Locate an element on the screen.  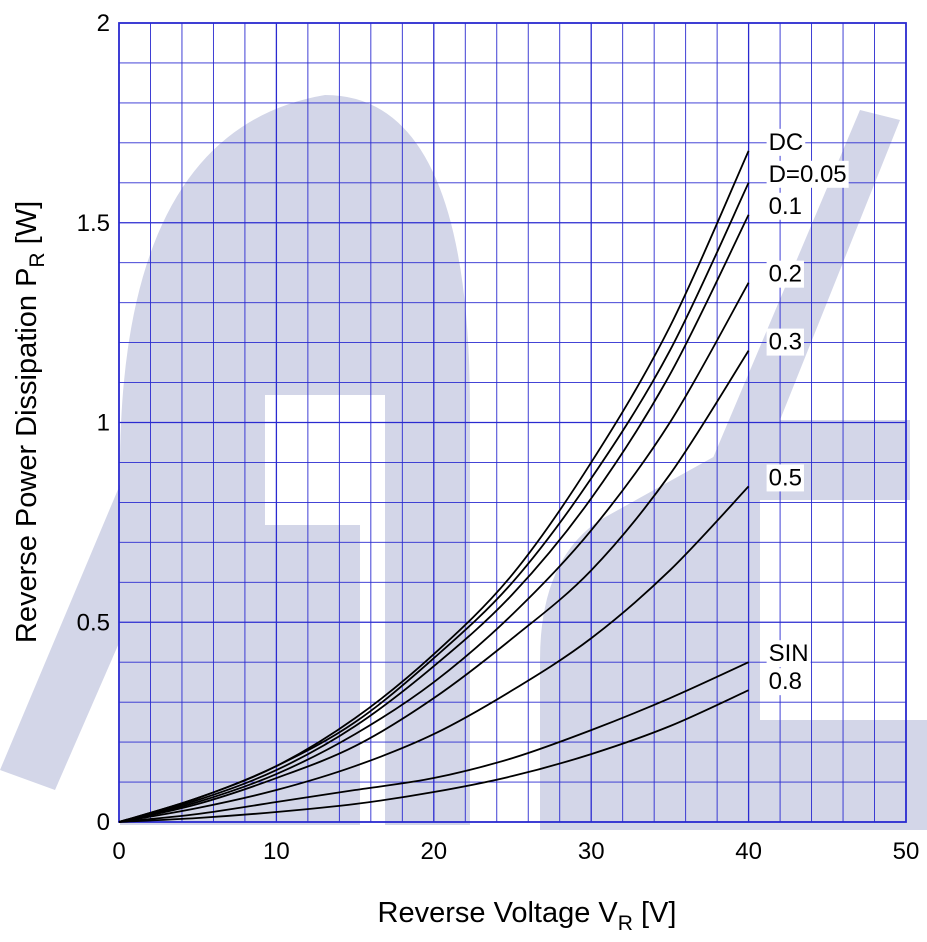
series-label: SIN is located at coordinates (789, 653).